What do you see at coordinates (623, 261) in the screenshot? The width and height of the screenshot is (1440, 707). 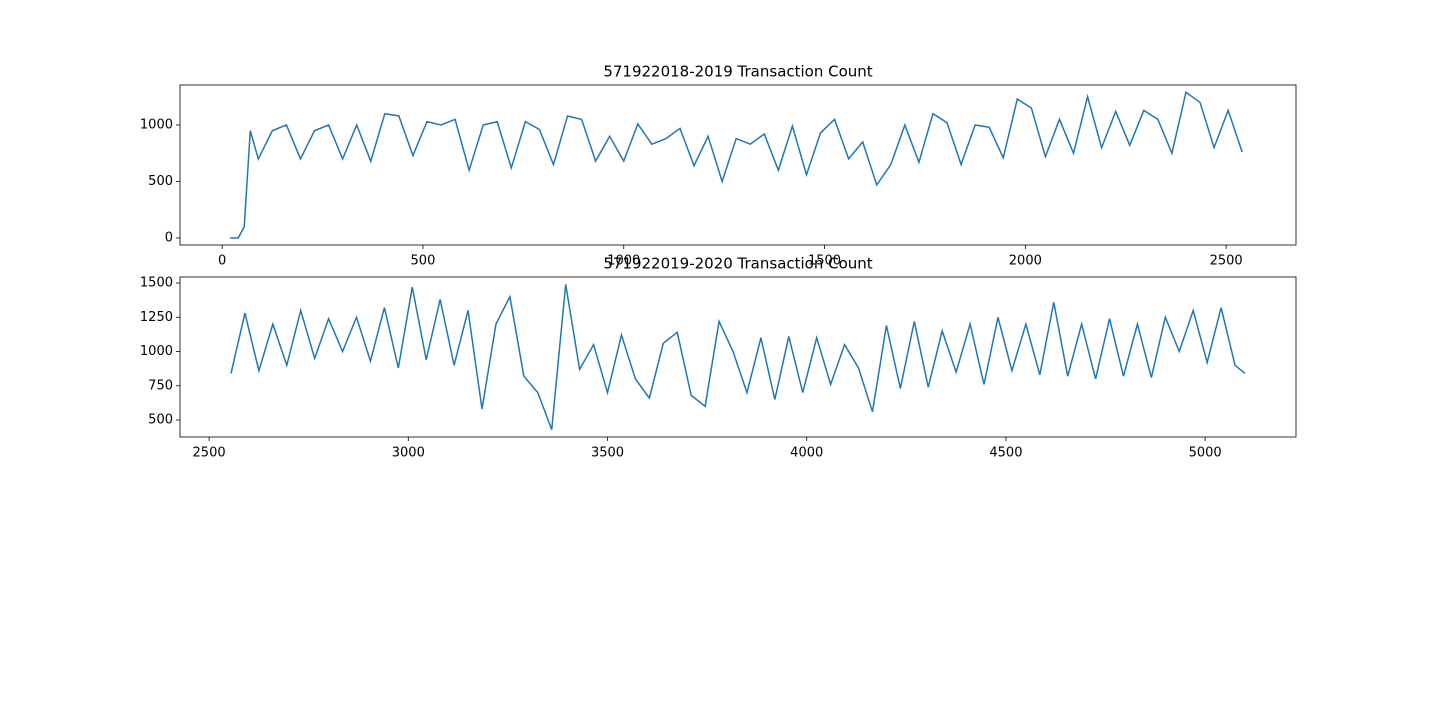 I see `x-tick-label: 1000` at bounding box center [623, 261].